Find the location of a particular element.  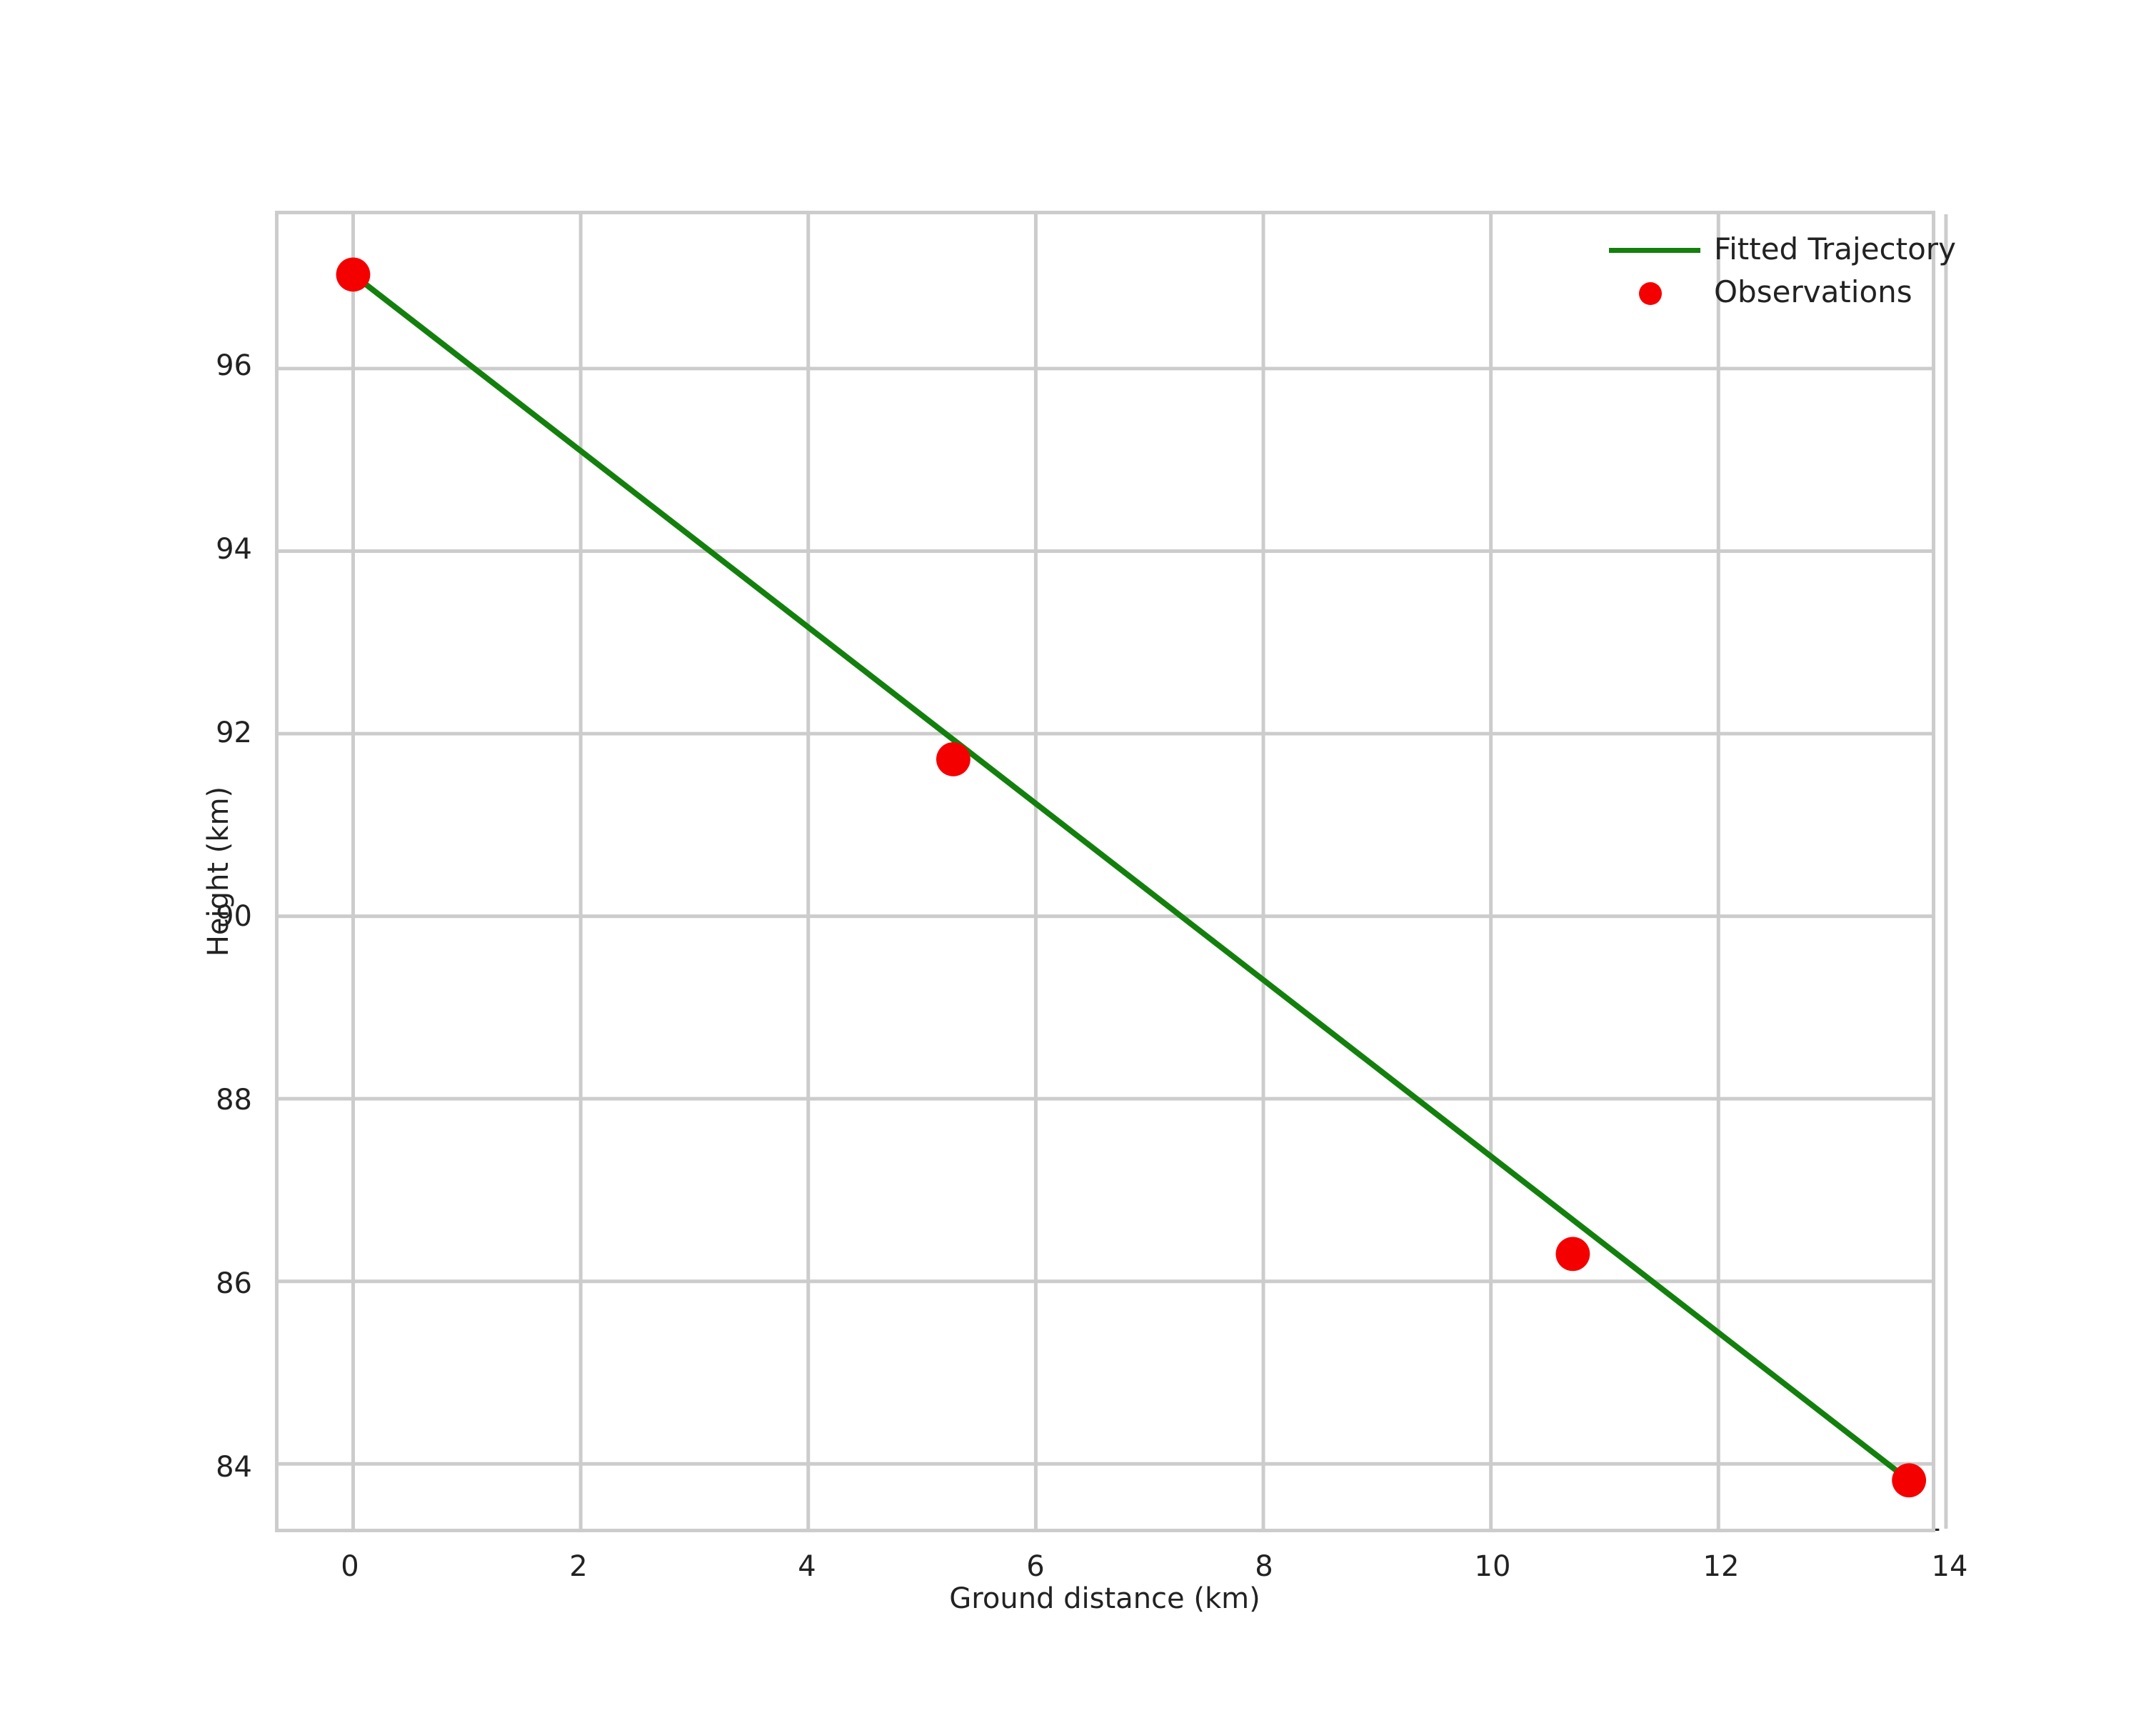

legend-entry-fitted-trajectory: Fitted Trajectory is located at coordinates (1779, 250).